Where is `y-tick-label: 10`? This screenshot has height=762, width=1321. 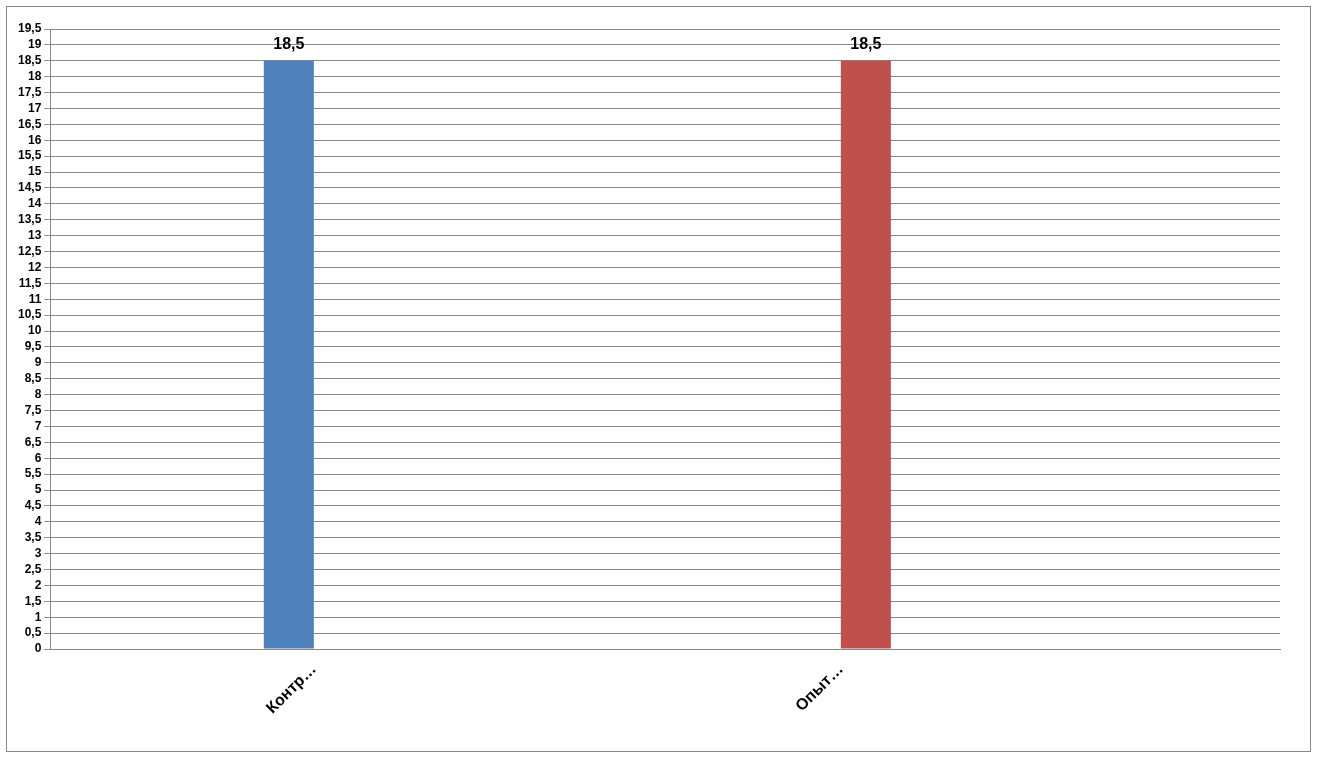
y-tick-label: 10 is located at coordinates (35, 330).